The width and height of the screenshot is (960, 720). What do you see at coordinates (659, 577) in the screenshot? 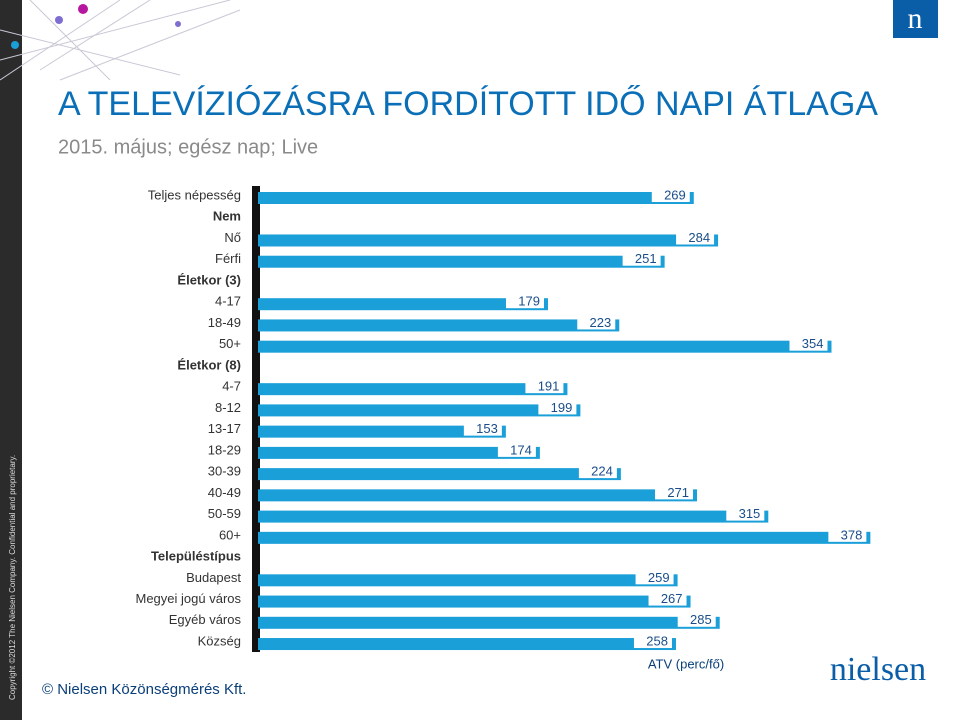
I see `value-label: 259` at bounding box center [659, 577].